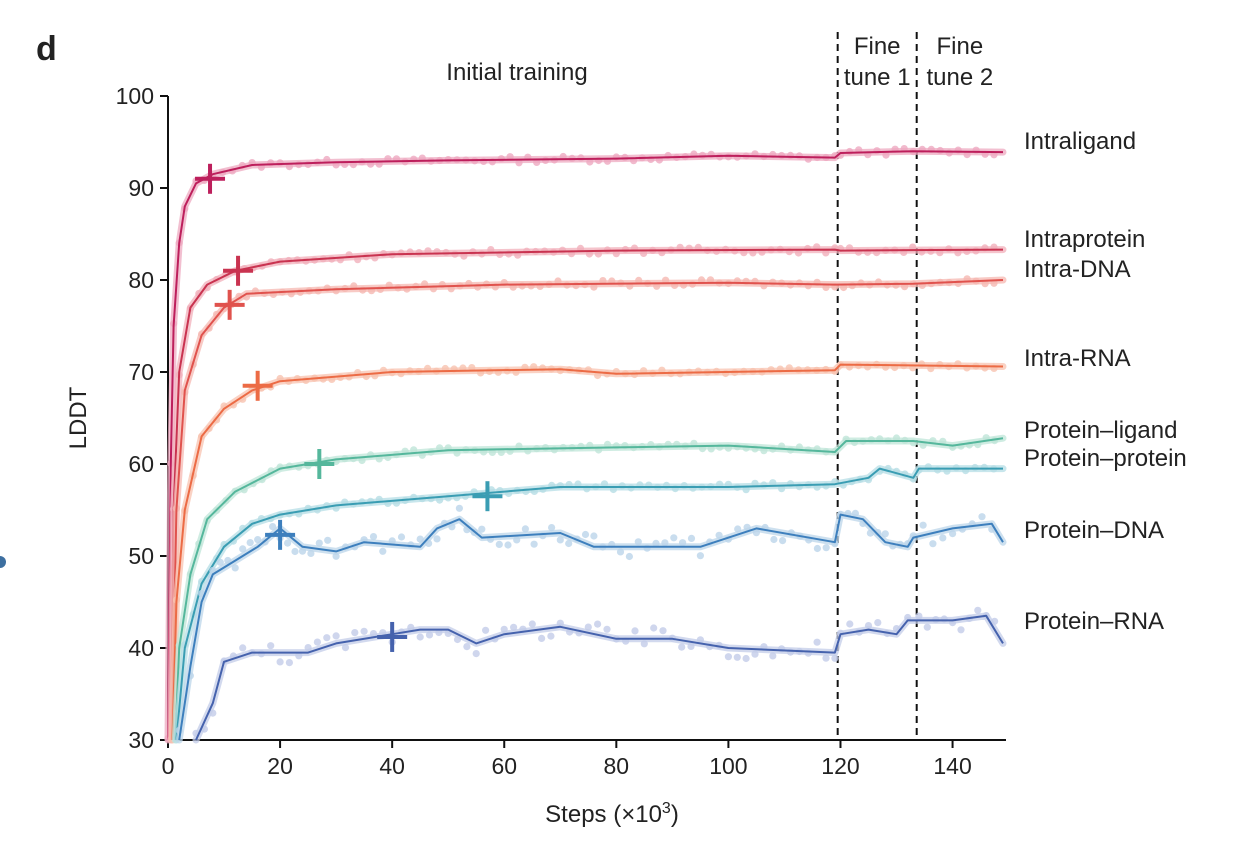  Describe the element at coordinates (3, 562) in the screenshot. I see `edge-indicator-dot` at that location.